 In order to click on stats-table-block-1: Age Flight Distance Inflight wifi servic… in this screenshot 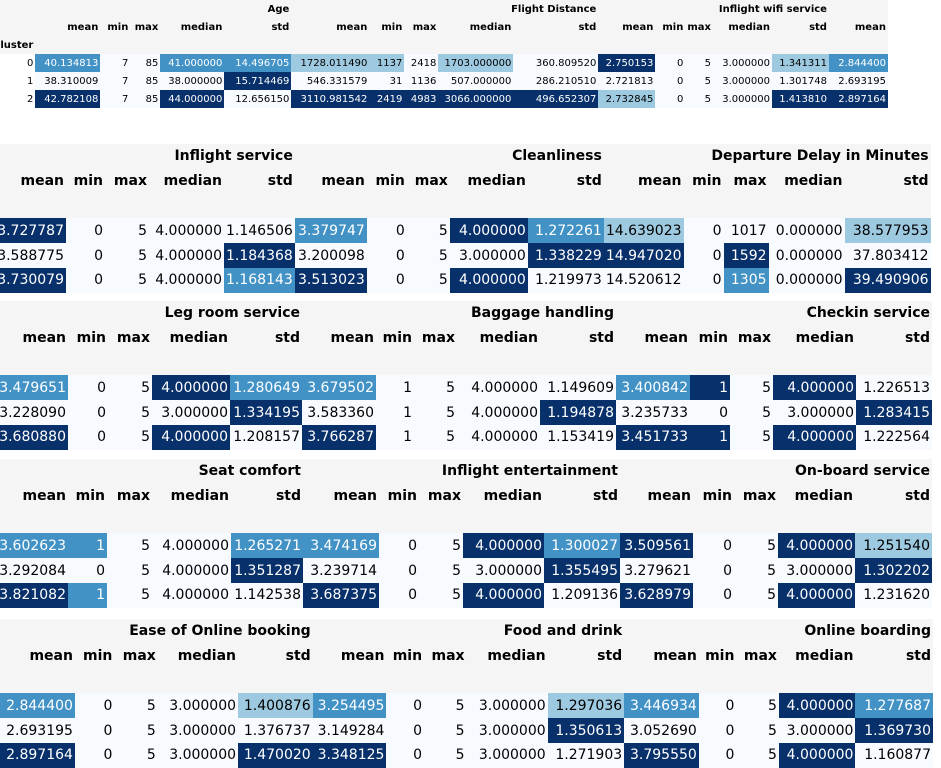, I will do `click(444, 54)`.